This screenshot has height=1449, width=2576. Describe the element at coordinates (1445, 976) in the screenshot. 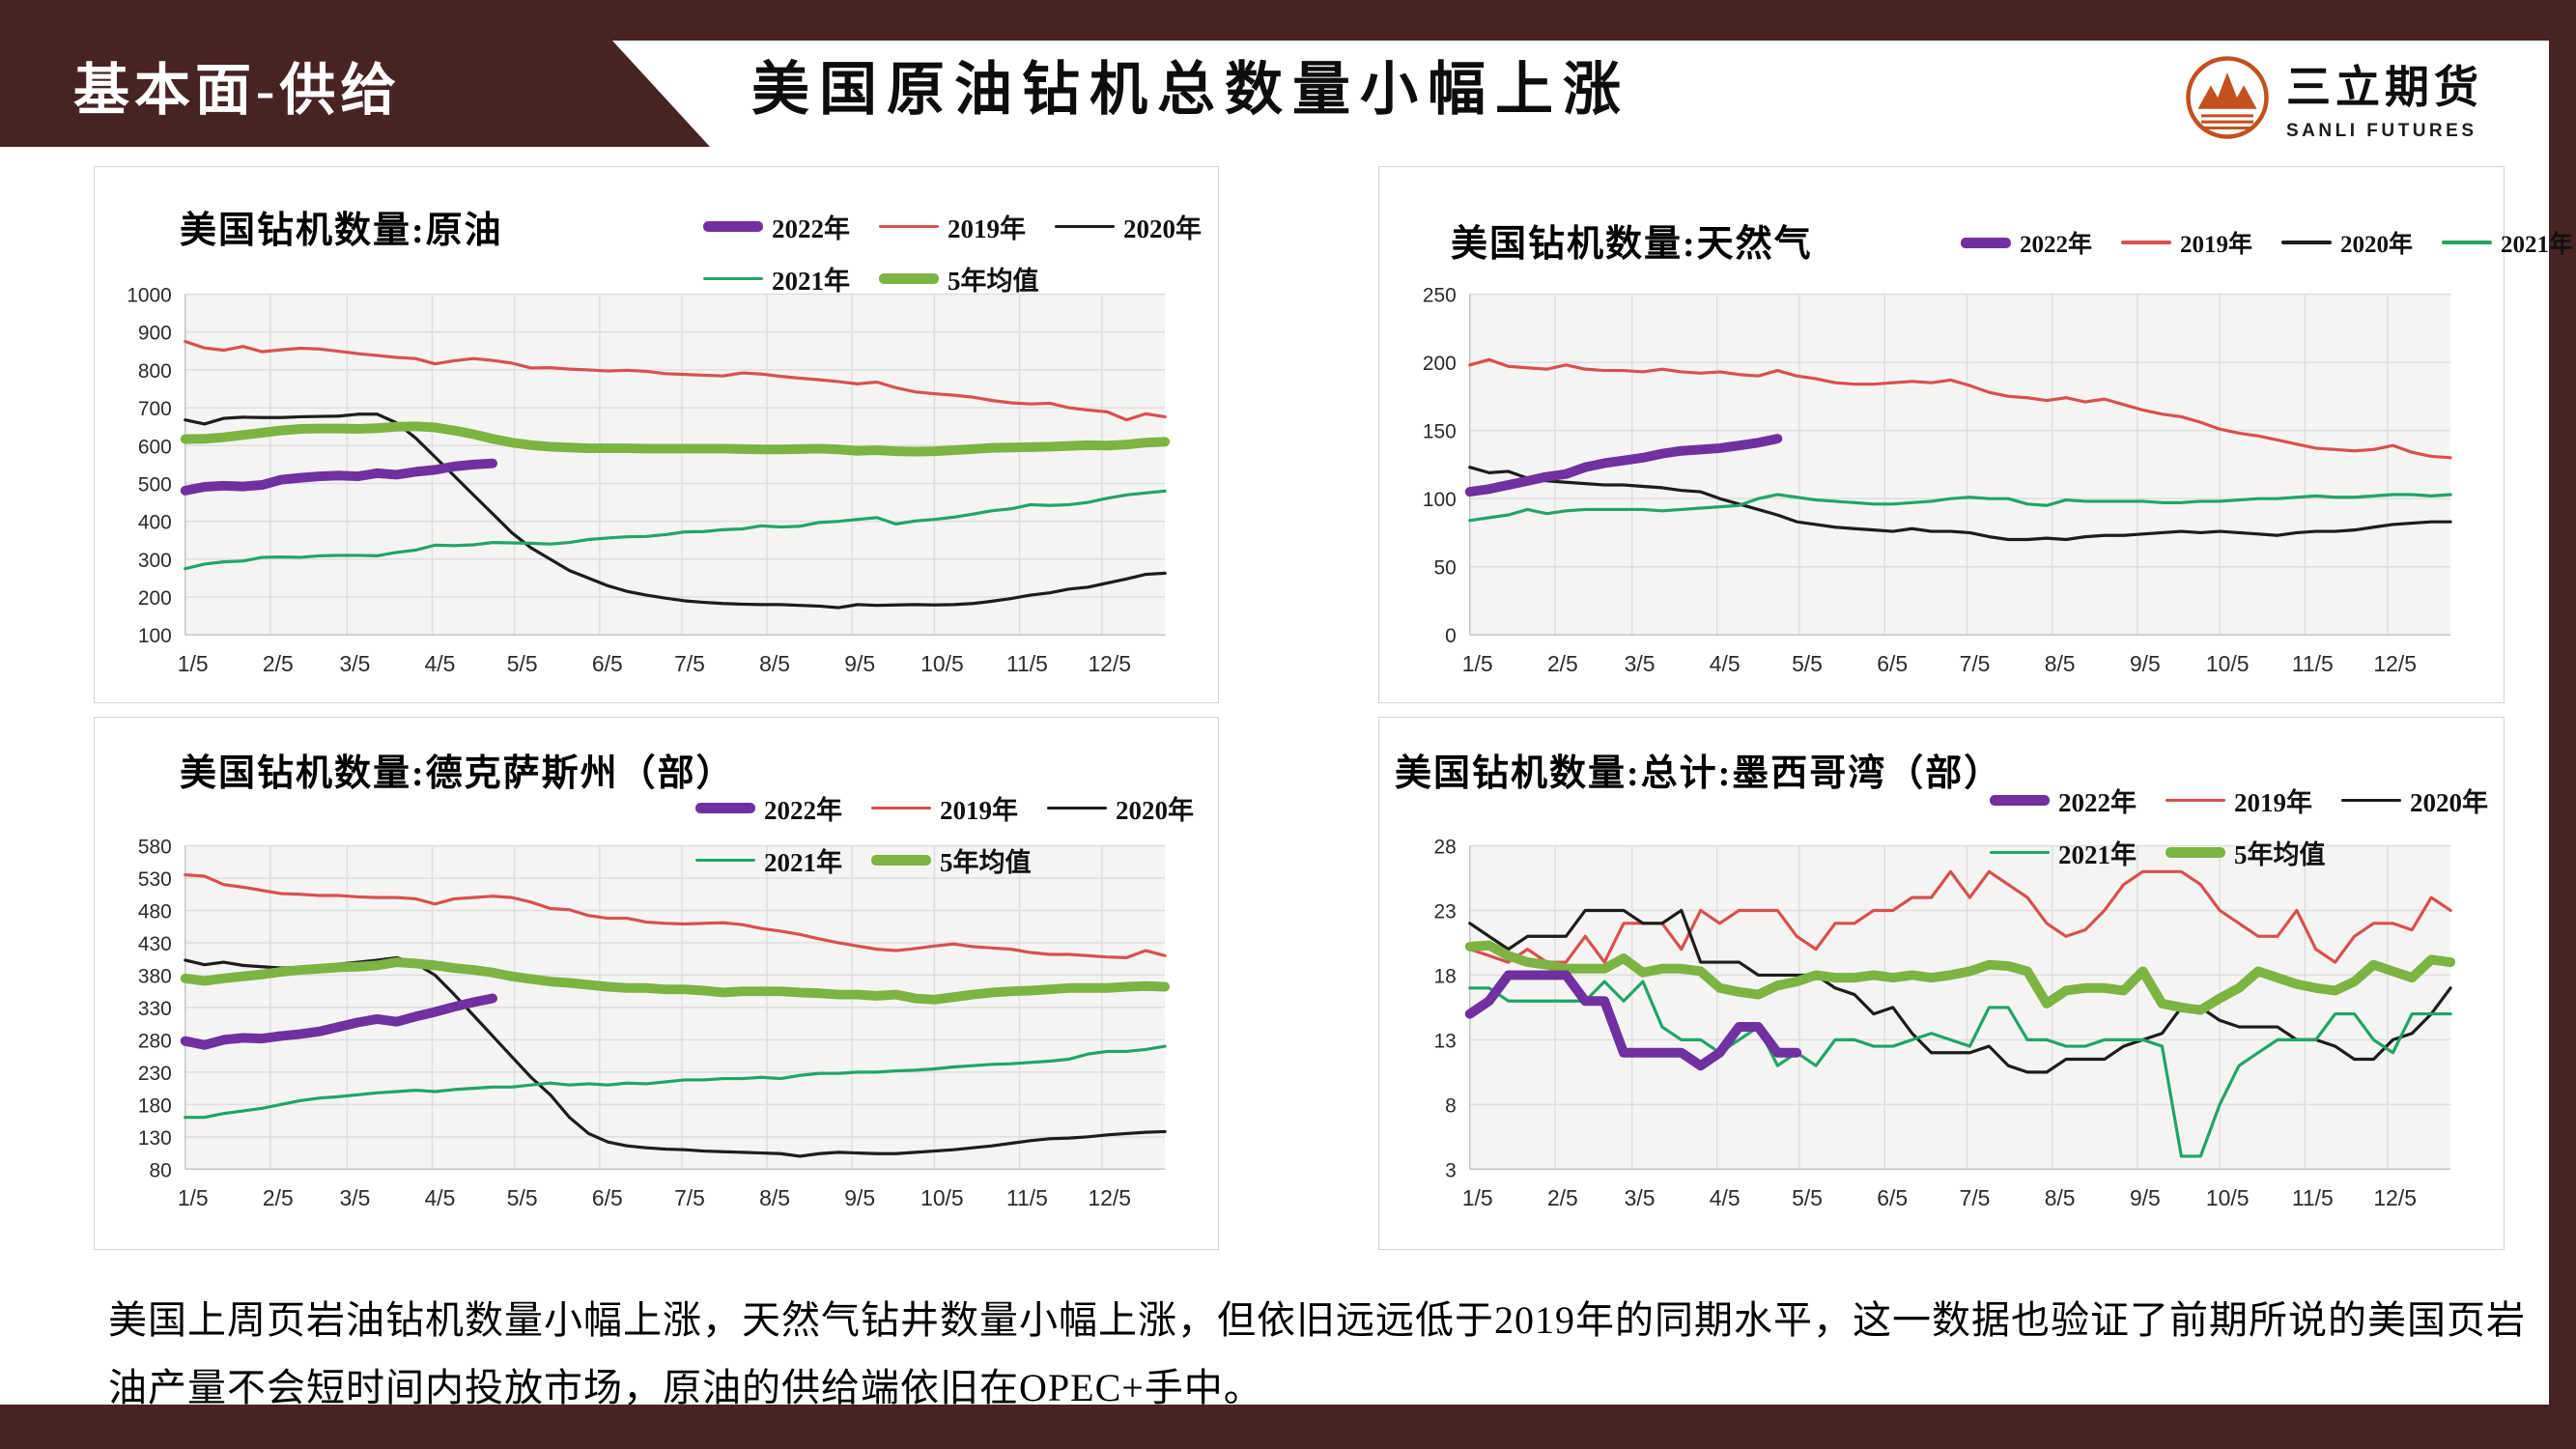

I see `y-tick-label: 18` at that location.